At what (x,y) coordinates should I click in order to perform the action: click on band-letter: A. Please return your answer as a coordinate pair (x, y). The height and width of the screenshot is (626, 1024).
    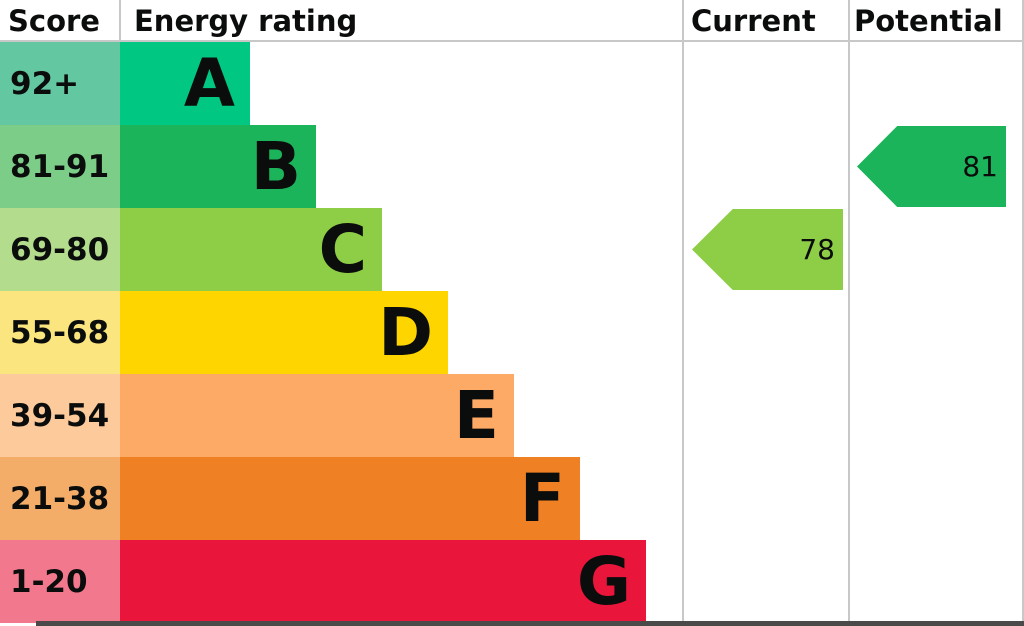
    Looking at the image, I should click on (209, 83).